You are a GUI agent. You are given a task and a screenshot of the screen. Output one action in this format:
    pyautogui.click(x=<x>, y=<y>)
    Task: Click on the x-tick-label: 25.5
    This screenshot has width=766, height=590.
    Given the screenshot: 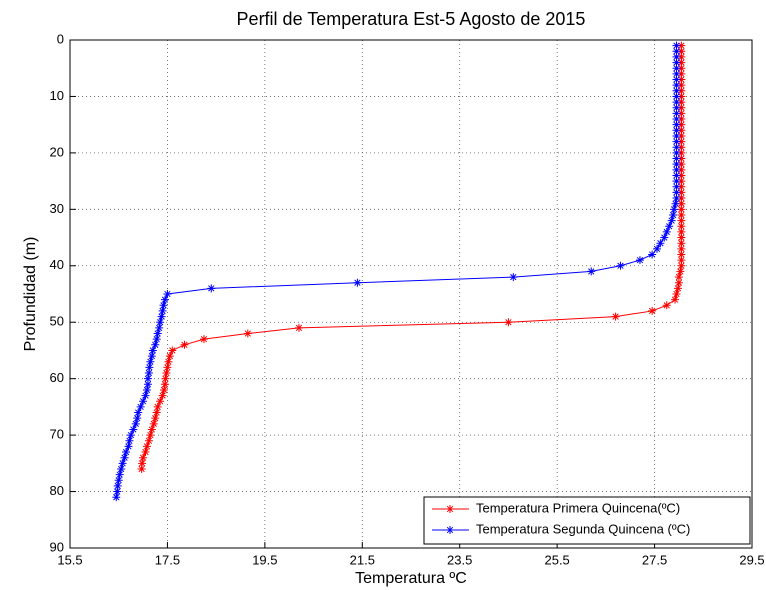 What is the action you would take?
    pyautogui.click(x=556, y=559)
    